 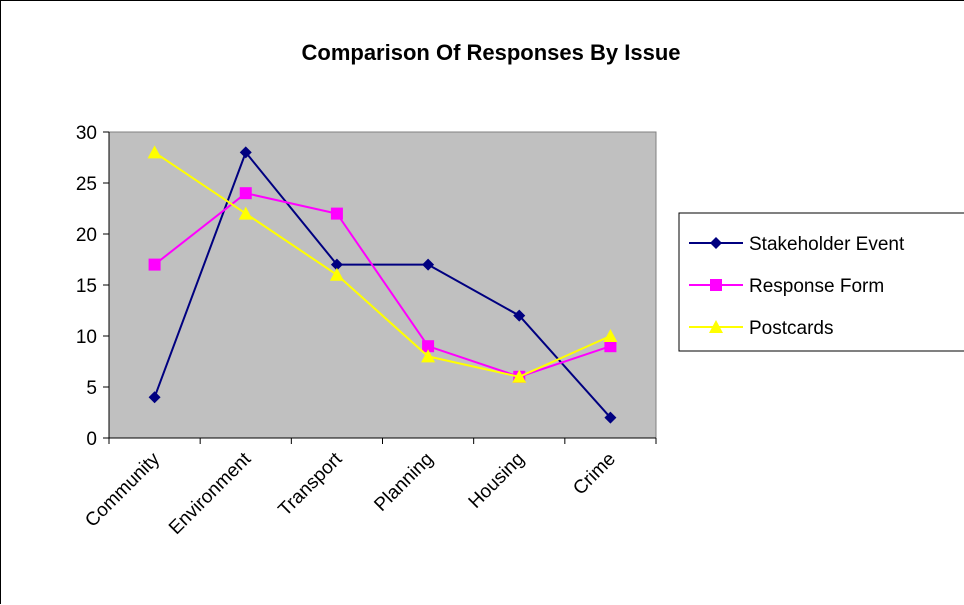 I want to click on y-tick-label: 0, so click(x=91, y=439).